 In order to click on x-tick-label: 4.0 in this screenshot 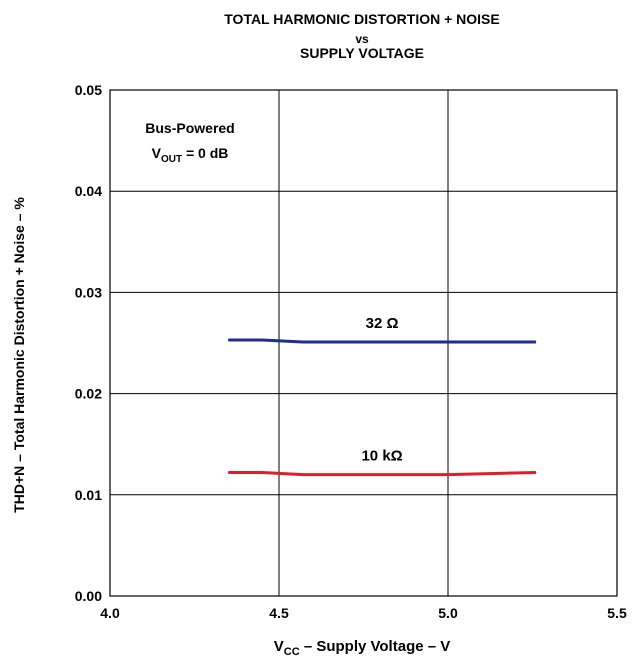, I will do `click(110, 613)`.